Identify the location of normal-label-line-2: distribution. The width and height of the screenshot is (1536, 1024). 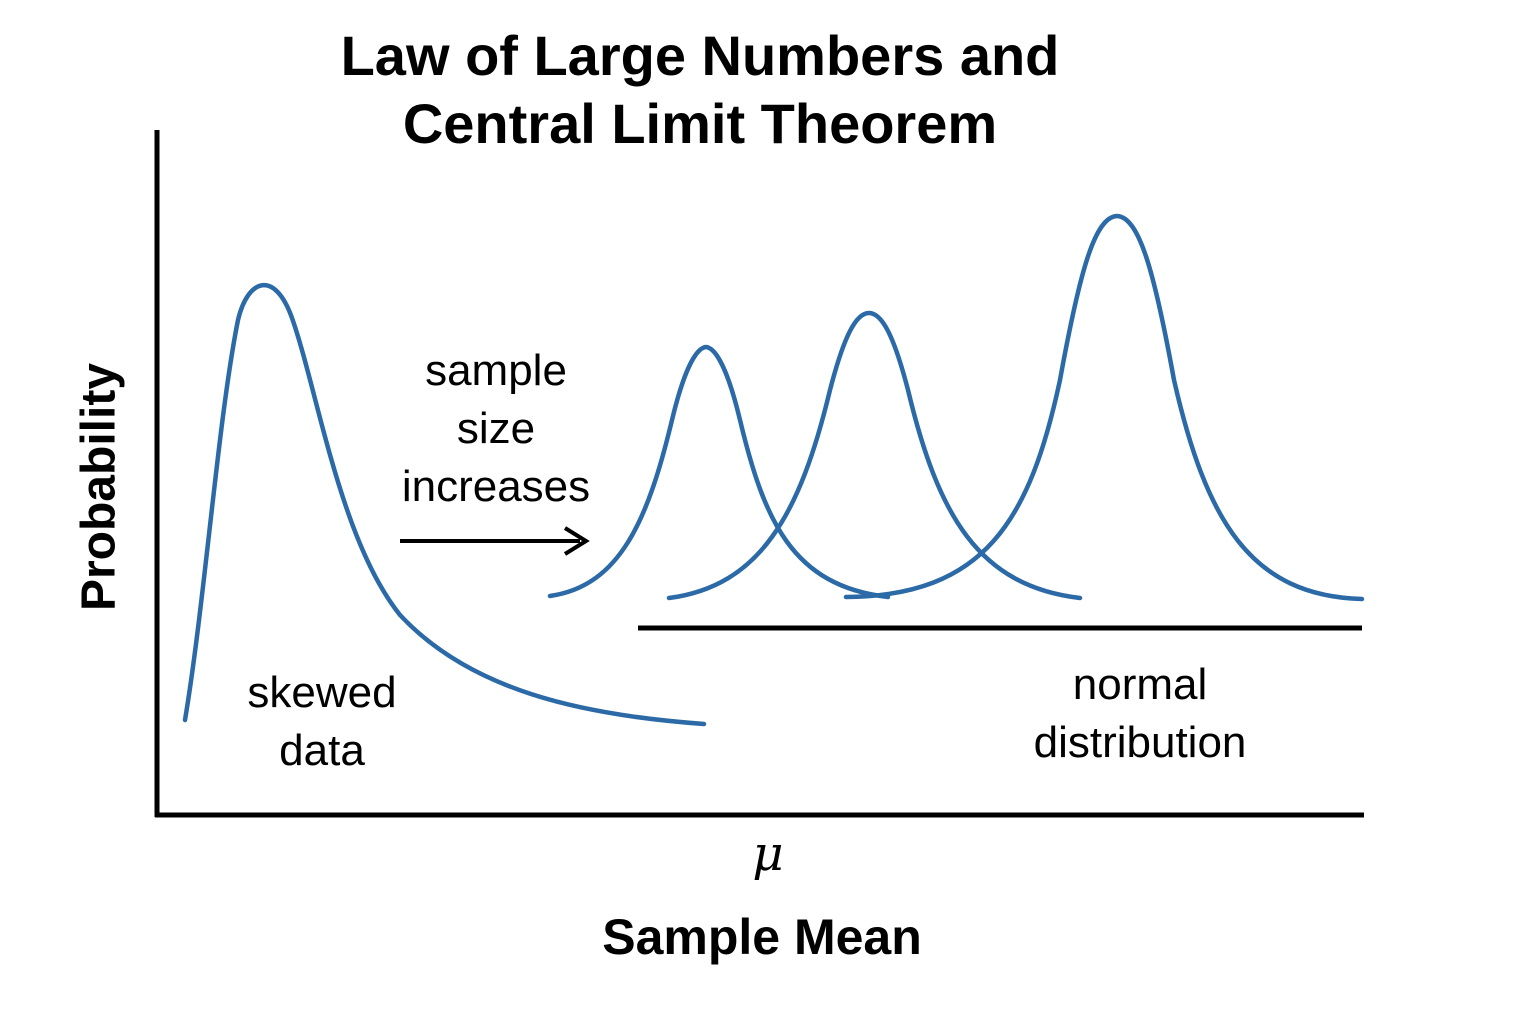
(1140, 742).